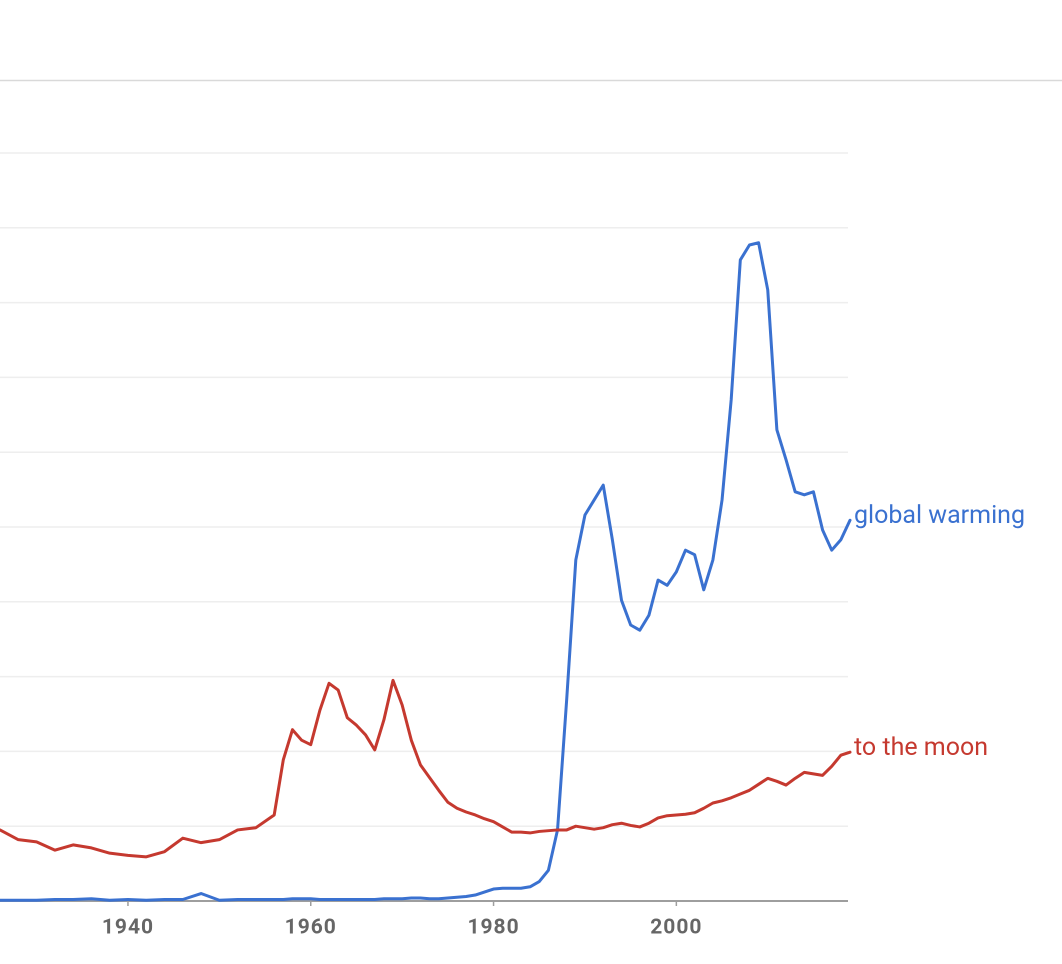  Describe the element at coordinates (311, 928) in the screenshot. I see `x-tick-label: 1960` at that location.